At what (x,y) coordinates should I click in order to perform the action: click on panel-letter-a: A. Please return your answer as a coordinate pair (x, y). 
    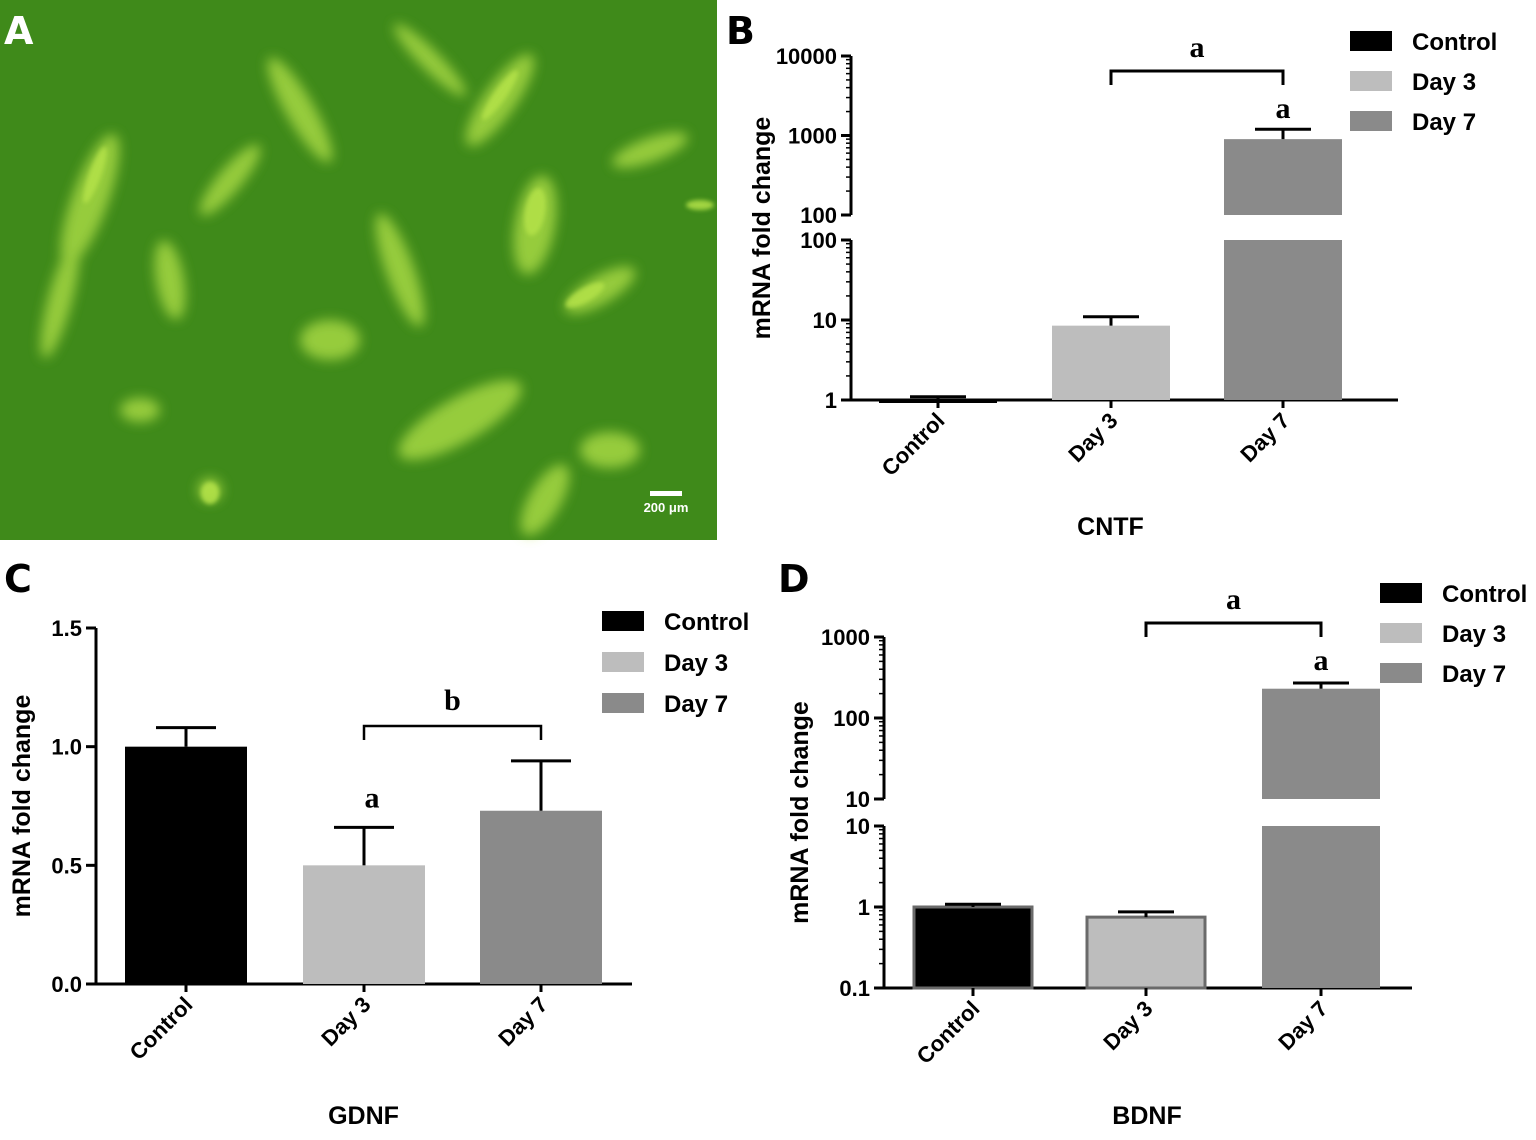
    Looking at the image, I should click on (19, 31).